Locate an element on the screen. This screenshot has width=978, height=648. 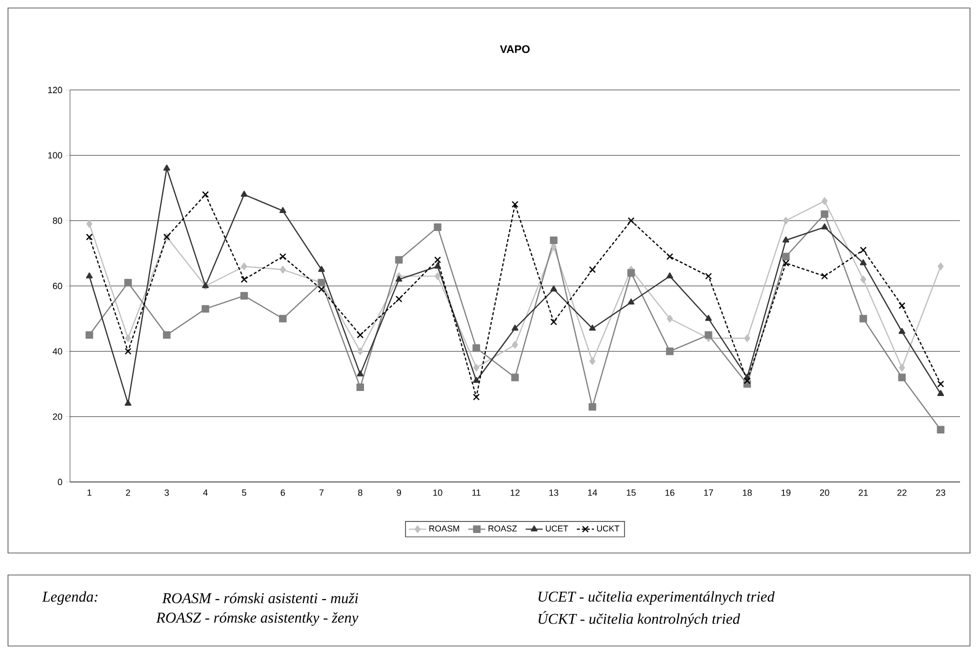
x-tick-label: 5 is located at coordinates (244, 493).